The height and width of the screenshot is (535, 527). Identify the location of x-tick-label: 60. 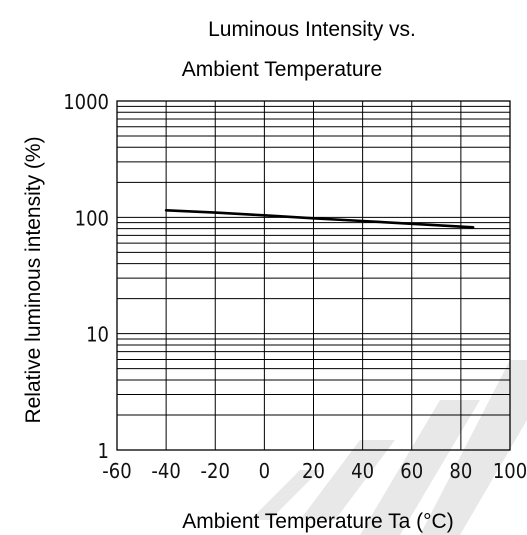
(411, 471).